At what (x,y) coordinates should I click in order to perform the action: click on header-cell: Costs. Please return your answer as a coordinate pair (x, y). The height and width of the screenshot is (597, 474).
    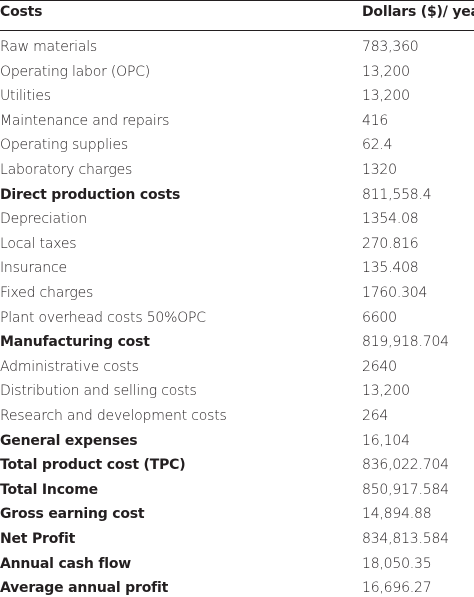
    Looking at the image, I should click on (21, 12).